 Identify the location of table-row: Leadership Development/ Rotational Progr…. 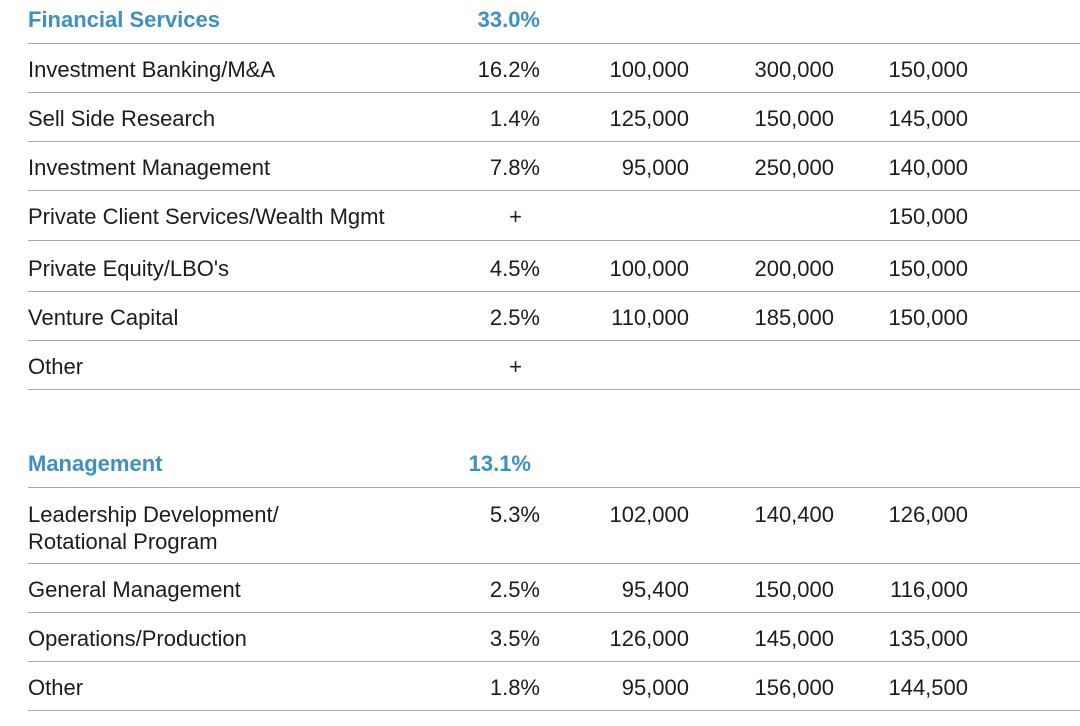
(554, 526).